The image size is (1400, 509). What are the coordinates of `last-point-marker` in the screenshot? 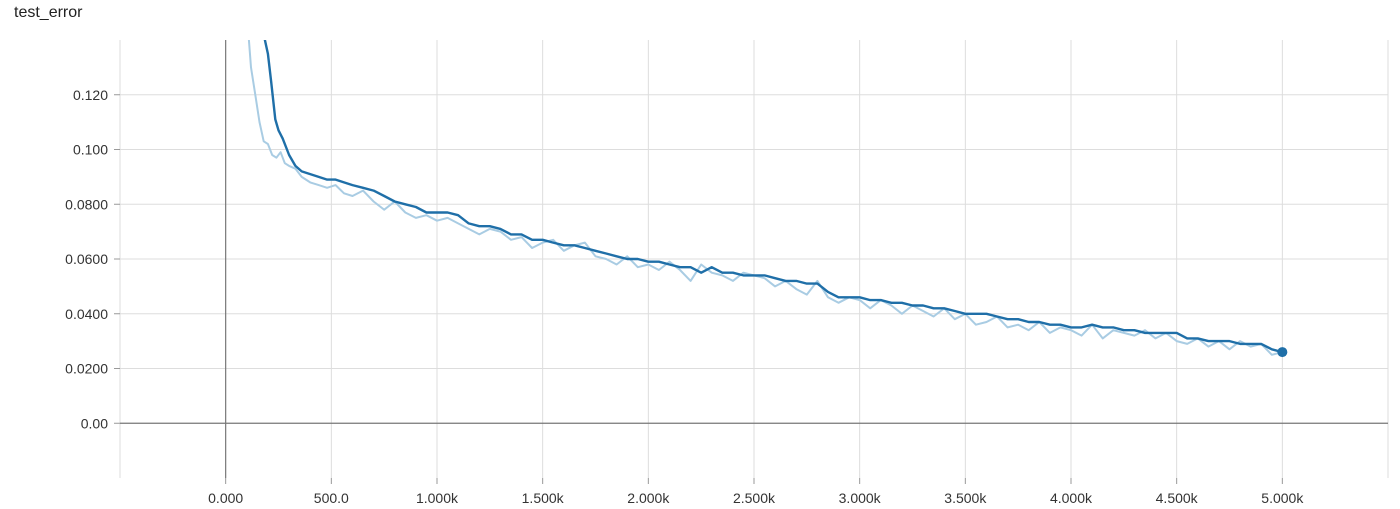 It's located at (1282, 352).